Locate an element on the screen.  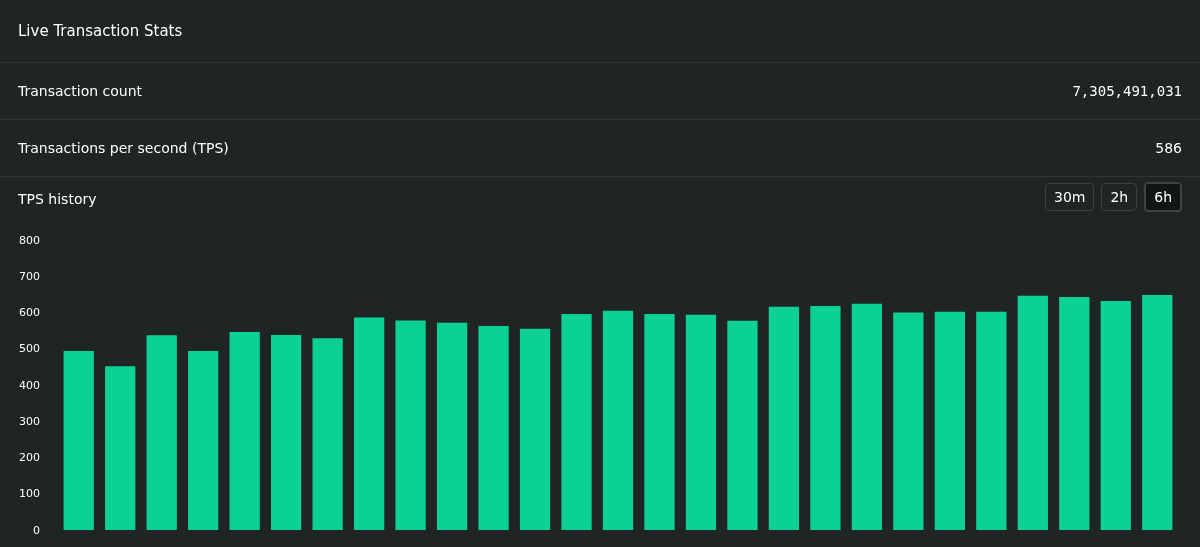
chart-subtitle: TPS history is located at coordinates (57, 199).